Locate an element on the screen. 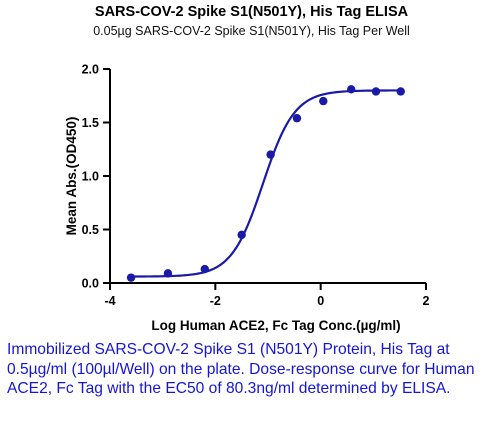 This screenshot has width=503, height=431. y-tick-label: 1.0 is located at coordinates (90, 177).